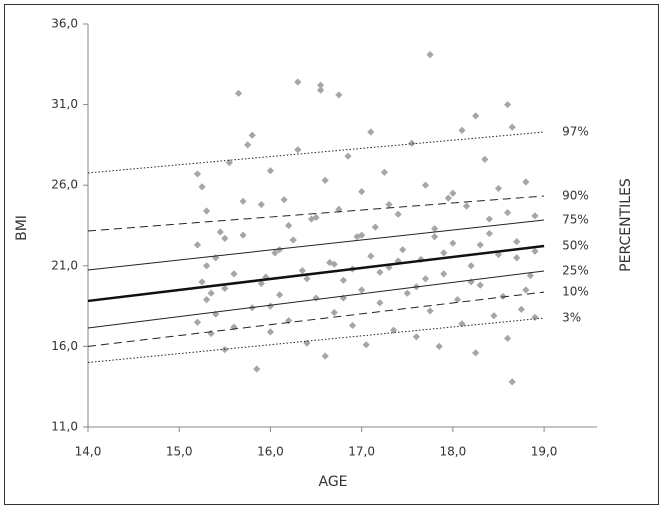  What do you see at coordinates (575, 220) in the screenshot?
I see `percentile-label: 75%` at bounding box center [575, 220].